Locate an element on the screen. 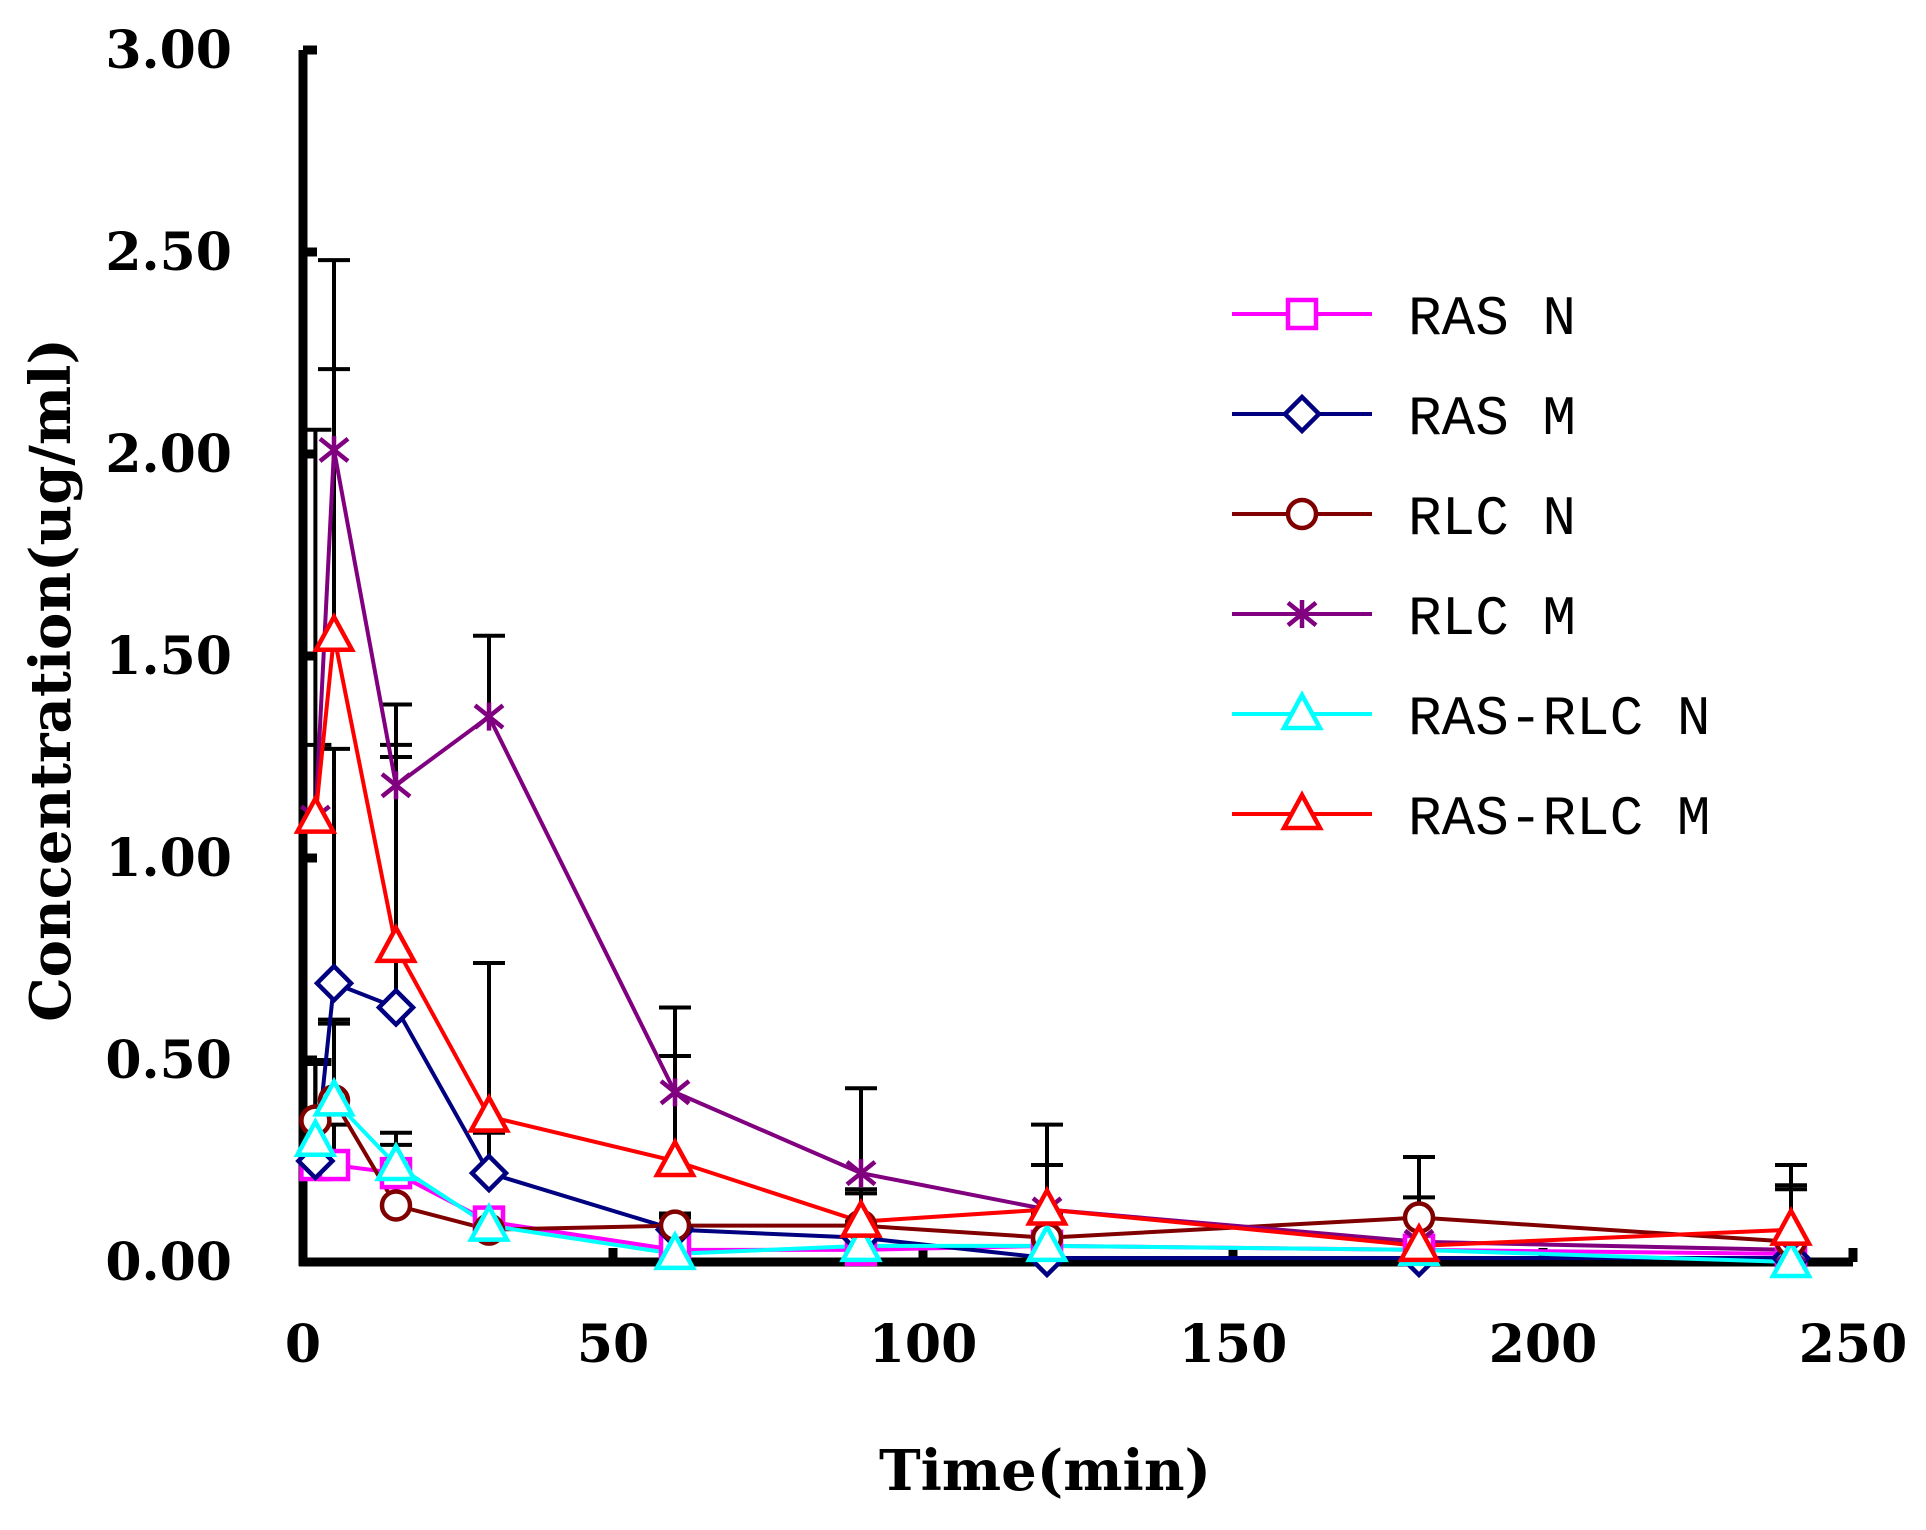 This screenshot has height=1530, width=1926. legend-entry: RAS-RLC M is located at coordinates (1471, 819).